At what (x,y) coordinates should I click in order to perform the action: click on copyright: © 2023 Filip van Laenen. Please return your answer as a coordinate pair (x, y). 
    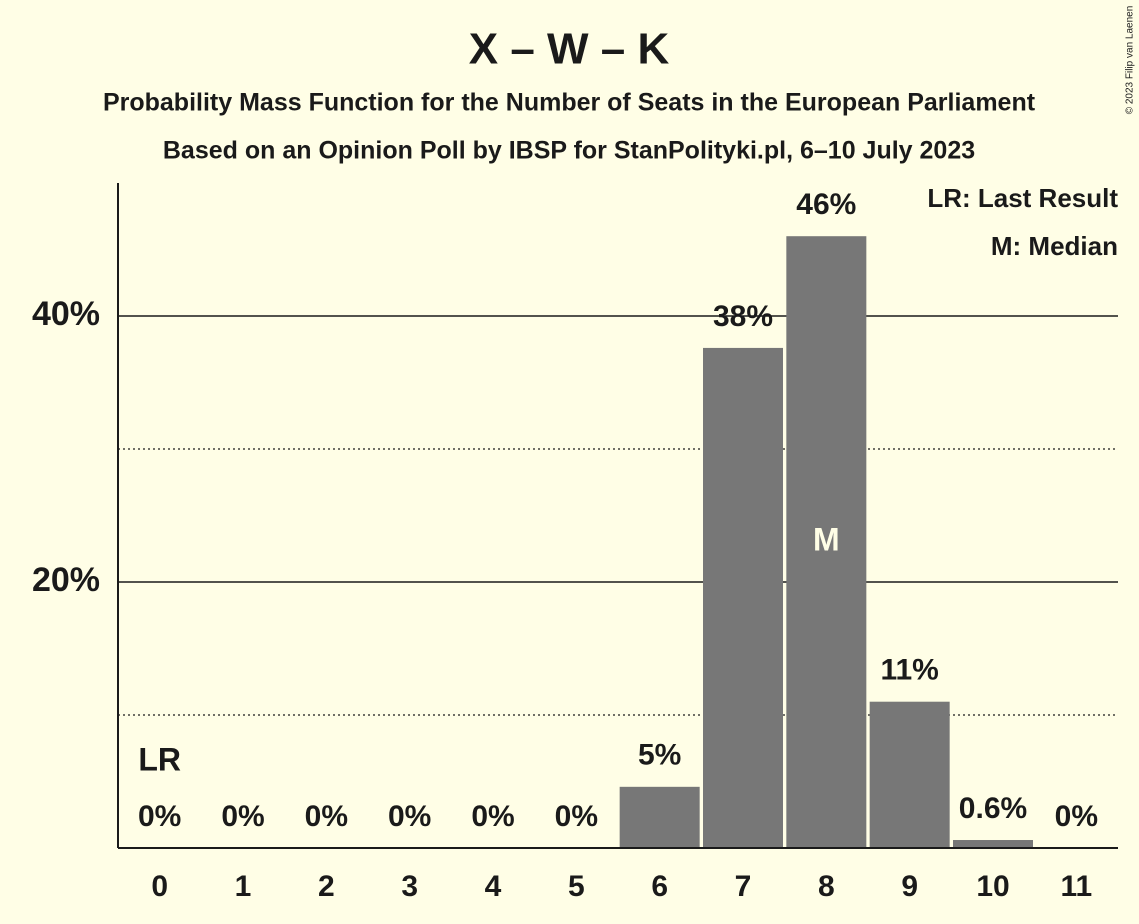
    Looking at the image, I should click on (1130, 60).